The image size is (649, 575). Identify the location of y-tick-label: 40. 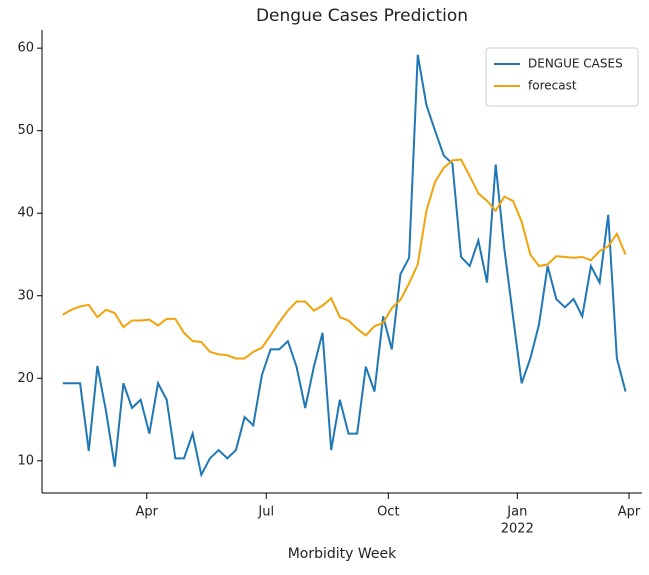
(25, 213).